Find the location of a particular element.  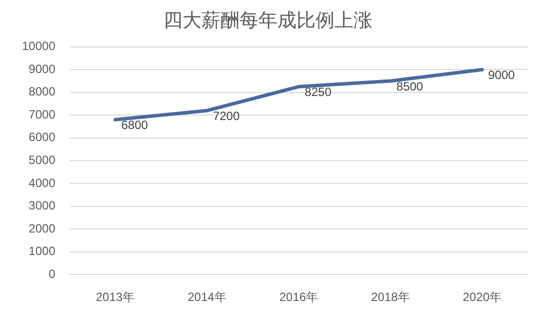

y-tick-label: 1000 is located at coordinates (42, 251).